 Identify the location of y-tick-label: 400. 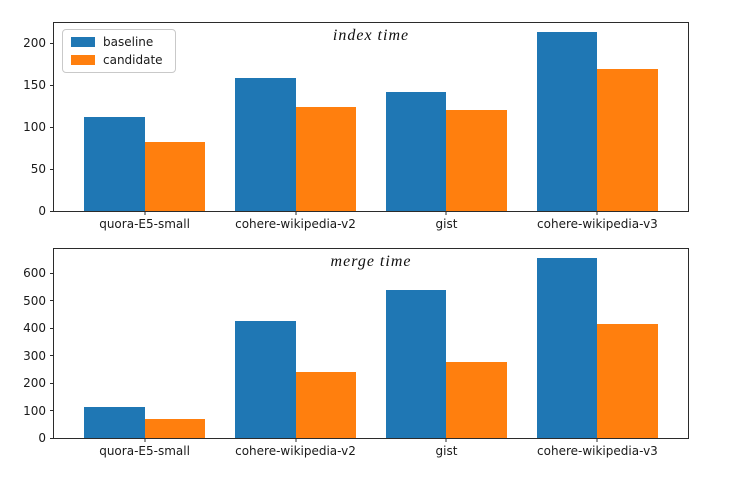
(34, 328).